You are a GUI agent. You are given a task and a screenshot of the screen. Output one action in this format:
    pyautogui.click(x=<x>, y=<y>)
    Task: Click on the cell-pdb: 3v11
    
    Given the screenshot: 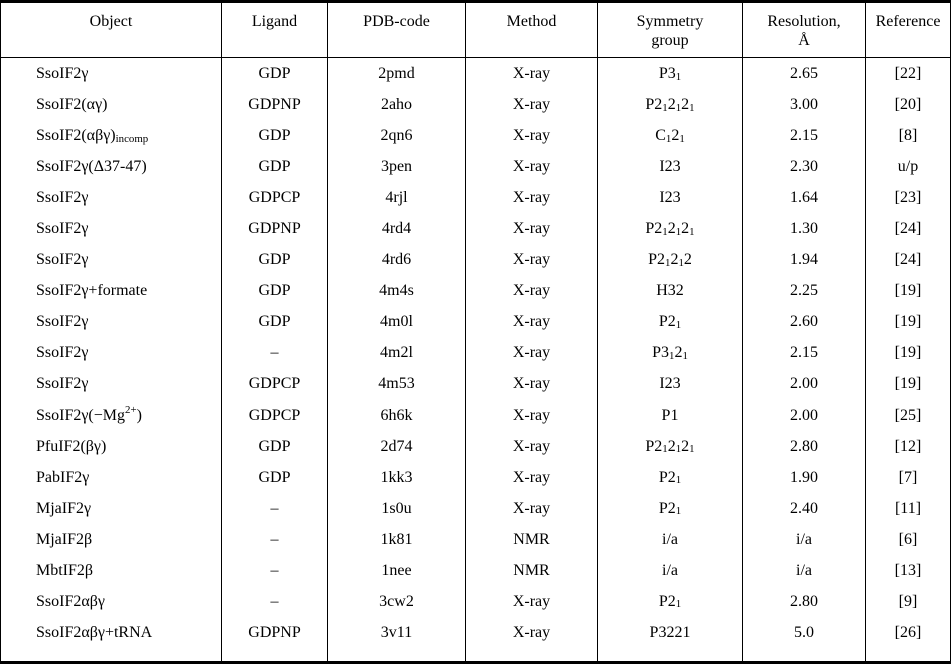 What is the action you would take?
    pyautogui.click(x=397, y=632)
    